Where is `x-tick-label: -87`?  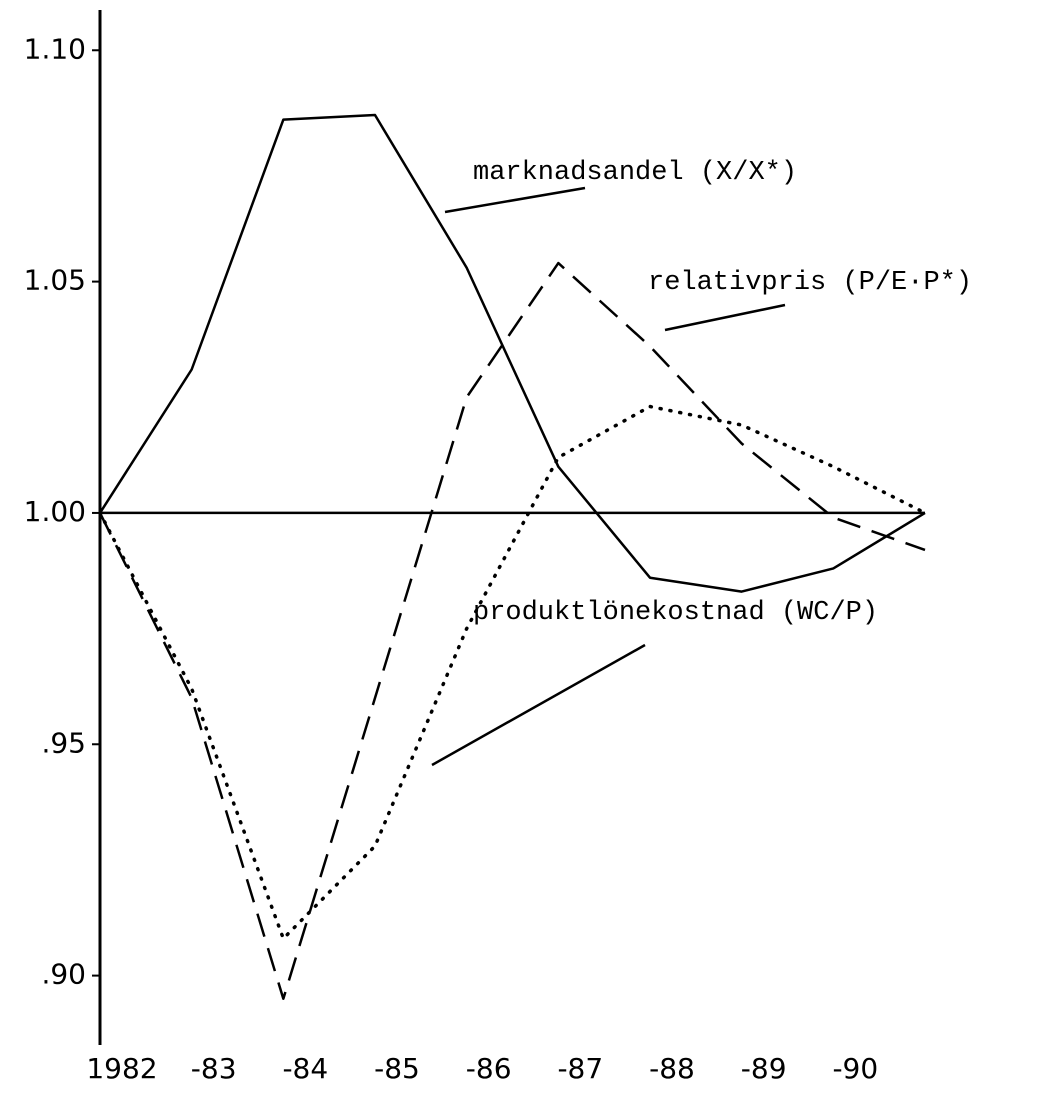
x-tick-label: -87 is located at coordinates (580, 1068).